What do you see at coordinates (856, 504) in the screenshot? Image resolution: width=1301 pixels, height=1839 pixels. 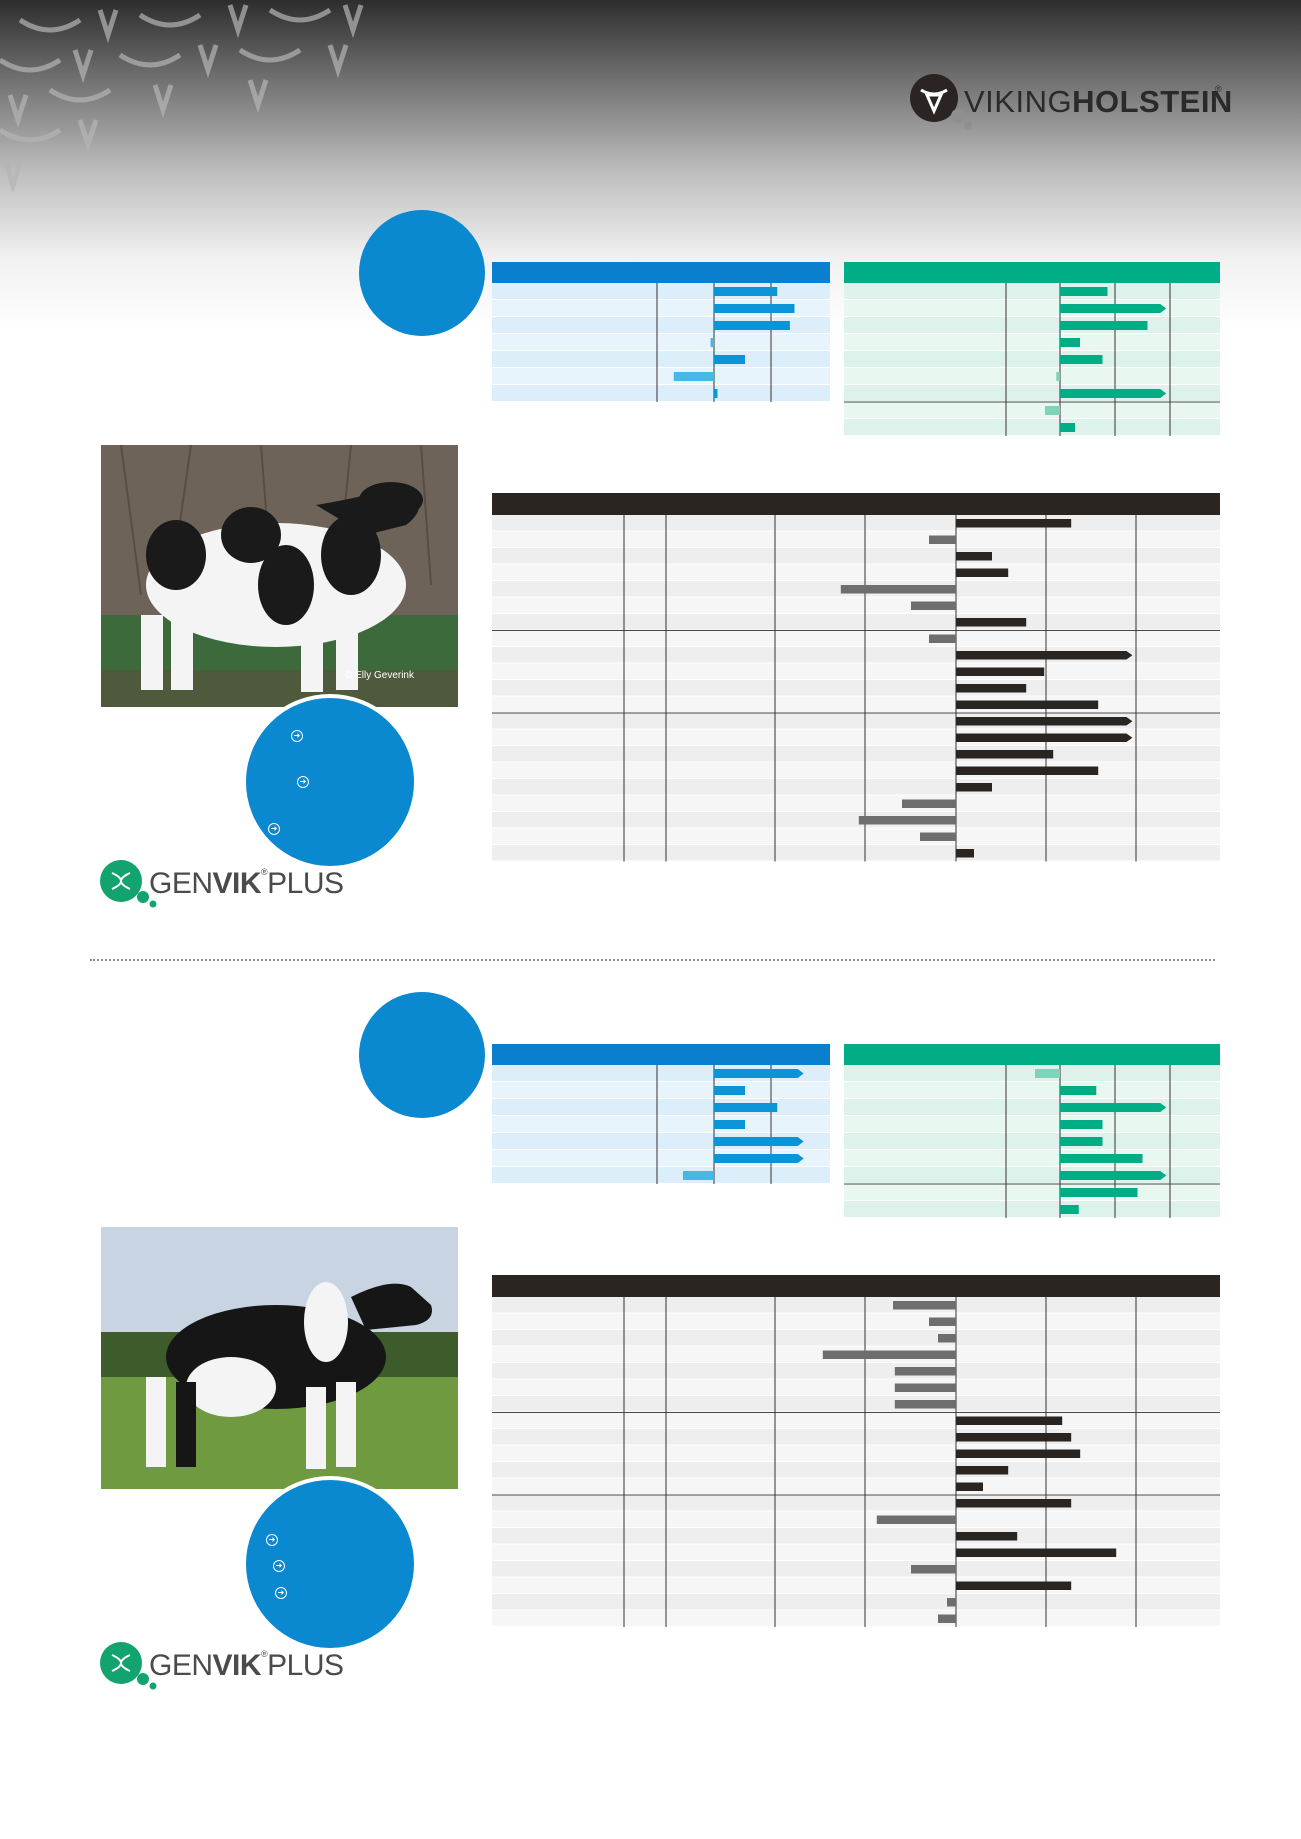 I see `bull-1-conformation-header-bar` at bounding box center [856, 504].